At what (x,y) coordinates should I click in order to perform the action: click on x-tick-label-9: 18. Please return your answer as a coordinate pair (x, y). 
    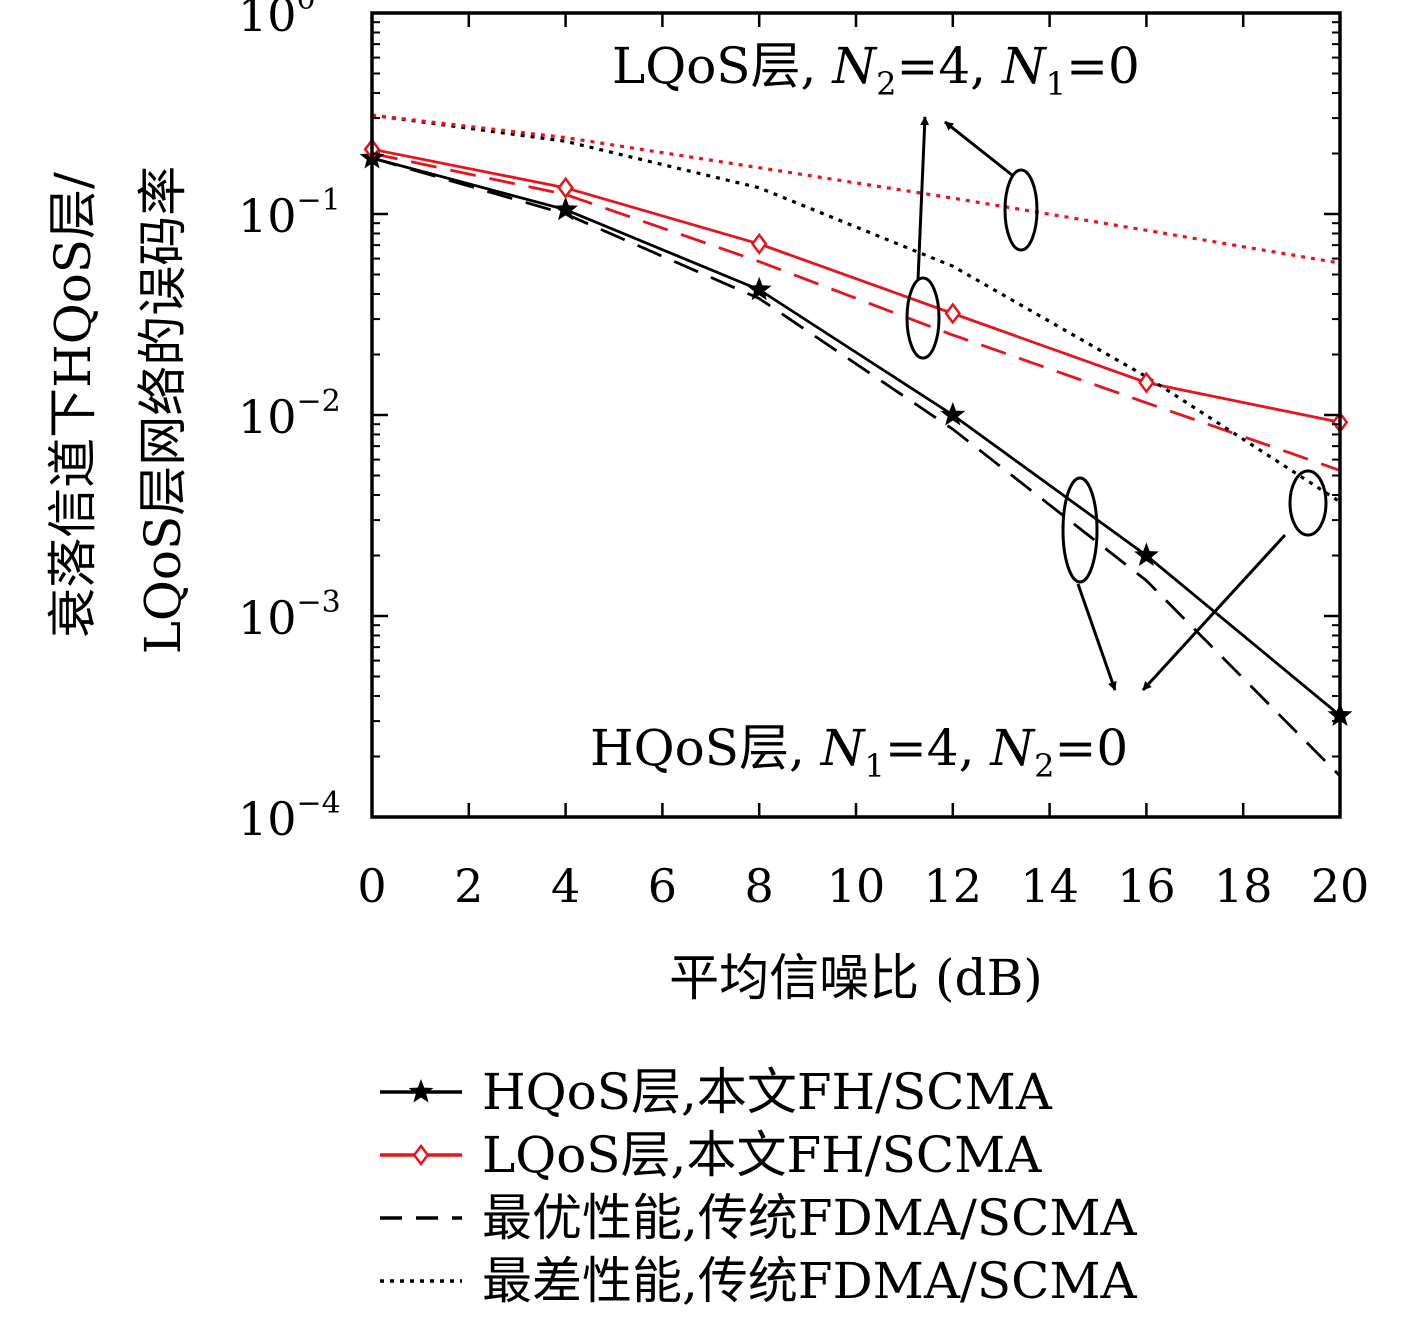
    Looking at the image, I should click on (1243, 886).